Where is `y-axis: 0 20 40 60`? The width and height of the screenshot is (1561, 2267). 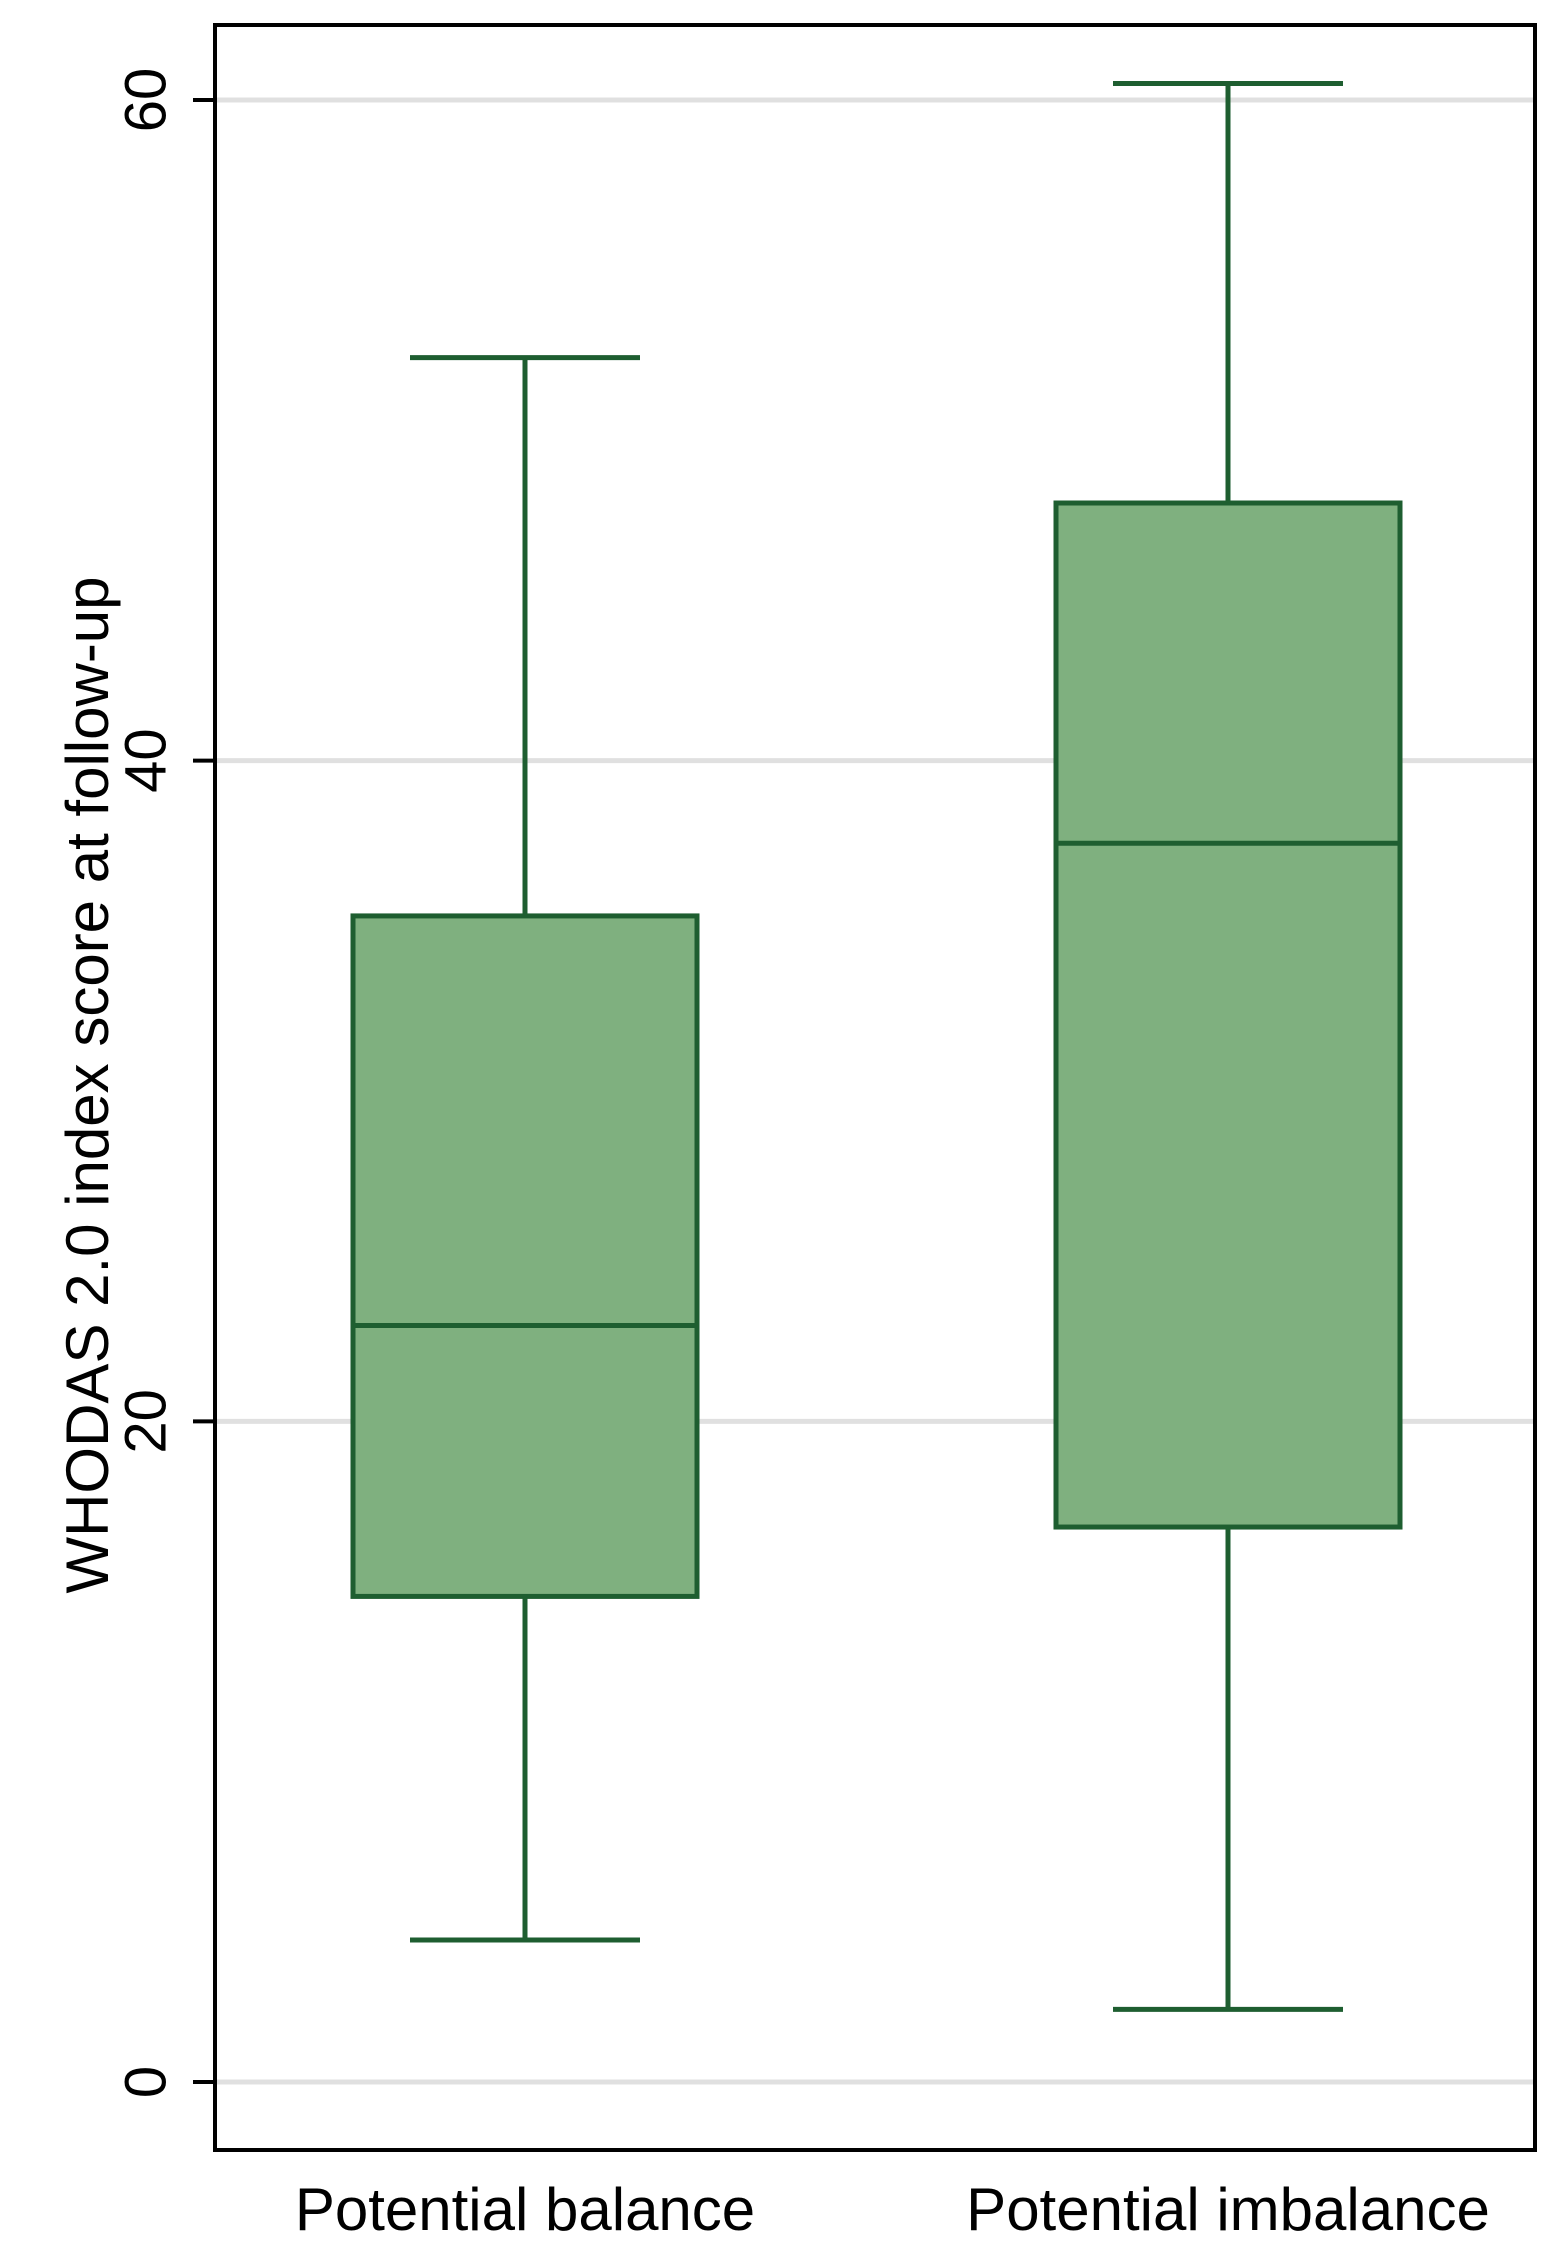
y-axis: 0 20 40 60 is located at coordinates (164, 1083).